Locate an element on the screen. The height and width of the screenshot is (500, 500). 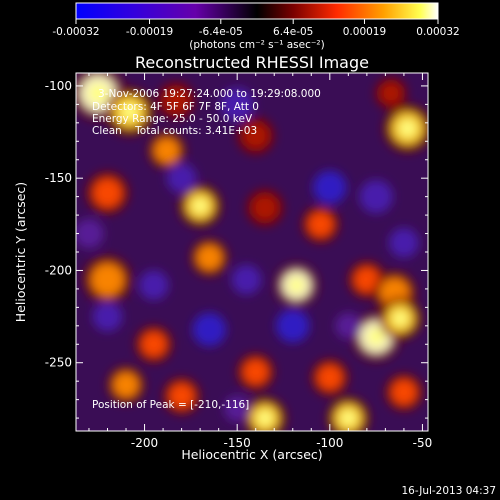
x-axis-label: Heliocentric X (arcsec) is located at coordinates (251, 454).